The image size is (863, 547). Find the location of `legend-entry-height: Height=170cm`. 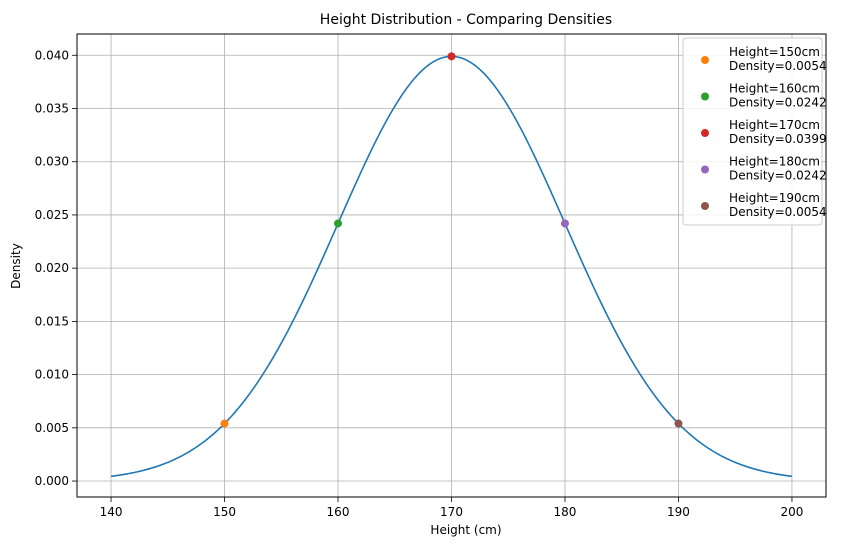

legend-entry-height: Height=170cm is located at coordinates (774, 125).